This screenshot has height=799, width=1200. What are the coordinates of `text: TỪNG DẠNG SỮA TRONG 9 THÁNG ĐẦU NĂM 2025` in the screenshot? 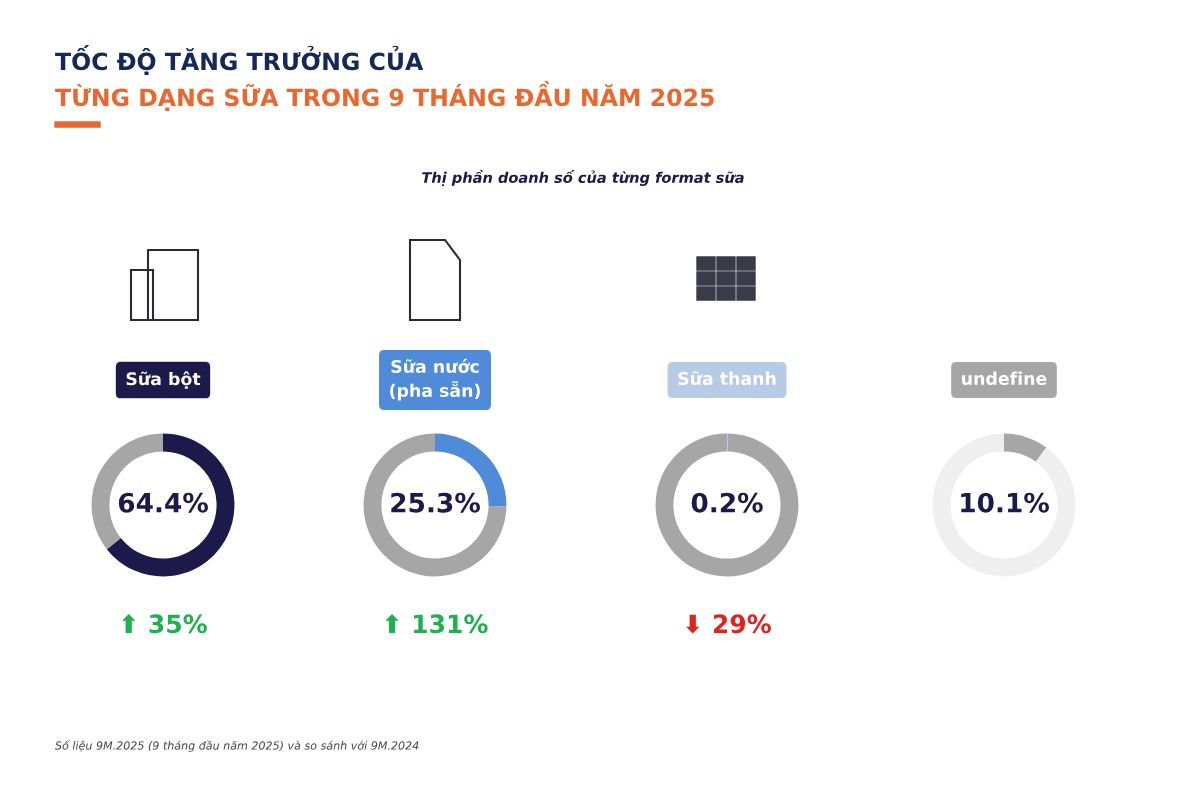 It's located at (384, 96).